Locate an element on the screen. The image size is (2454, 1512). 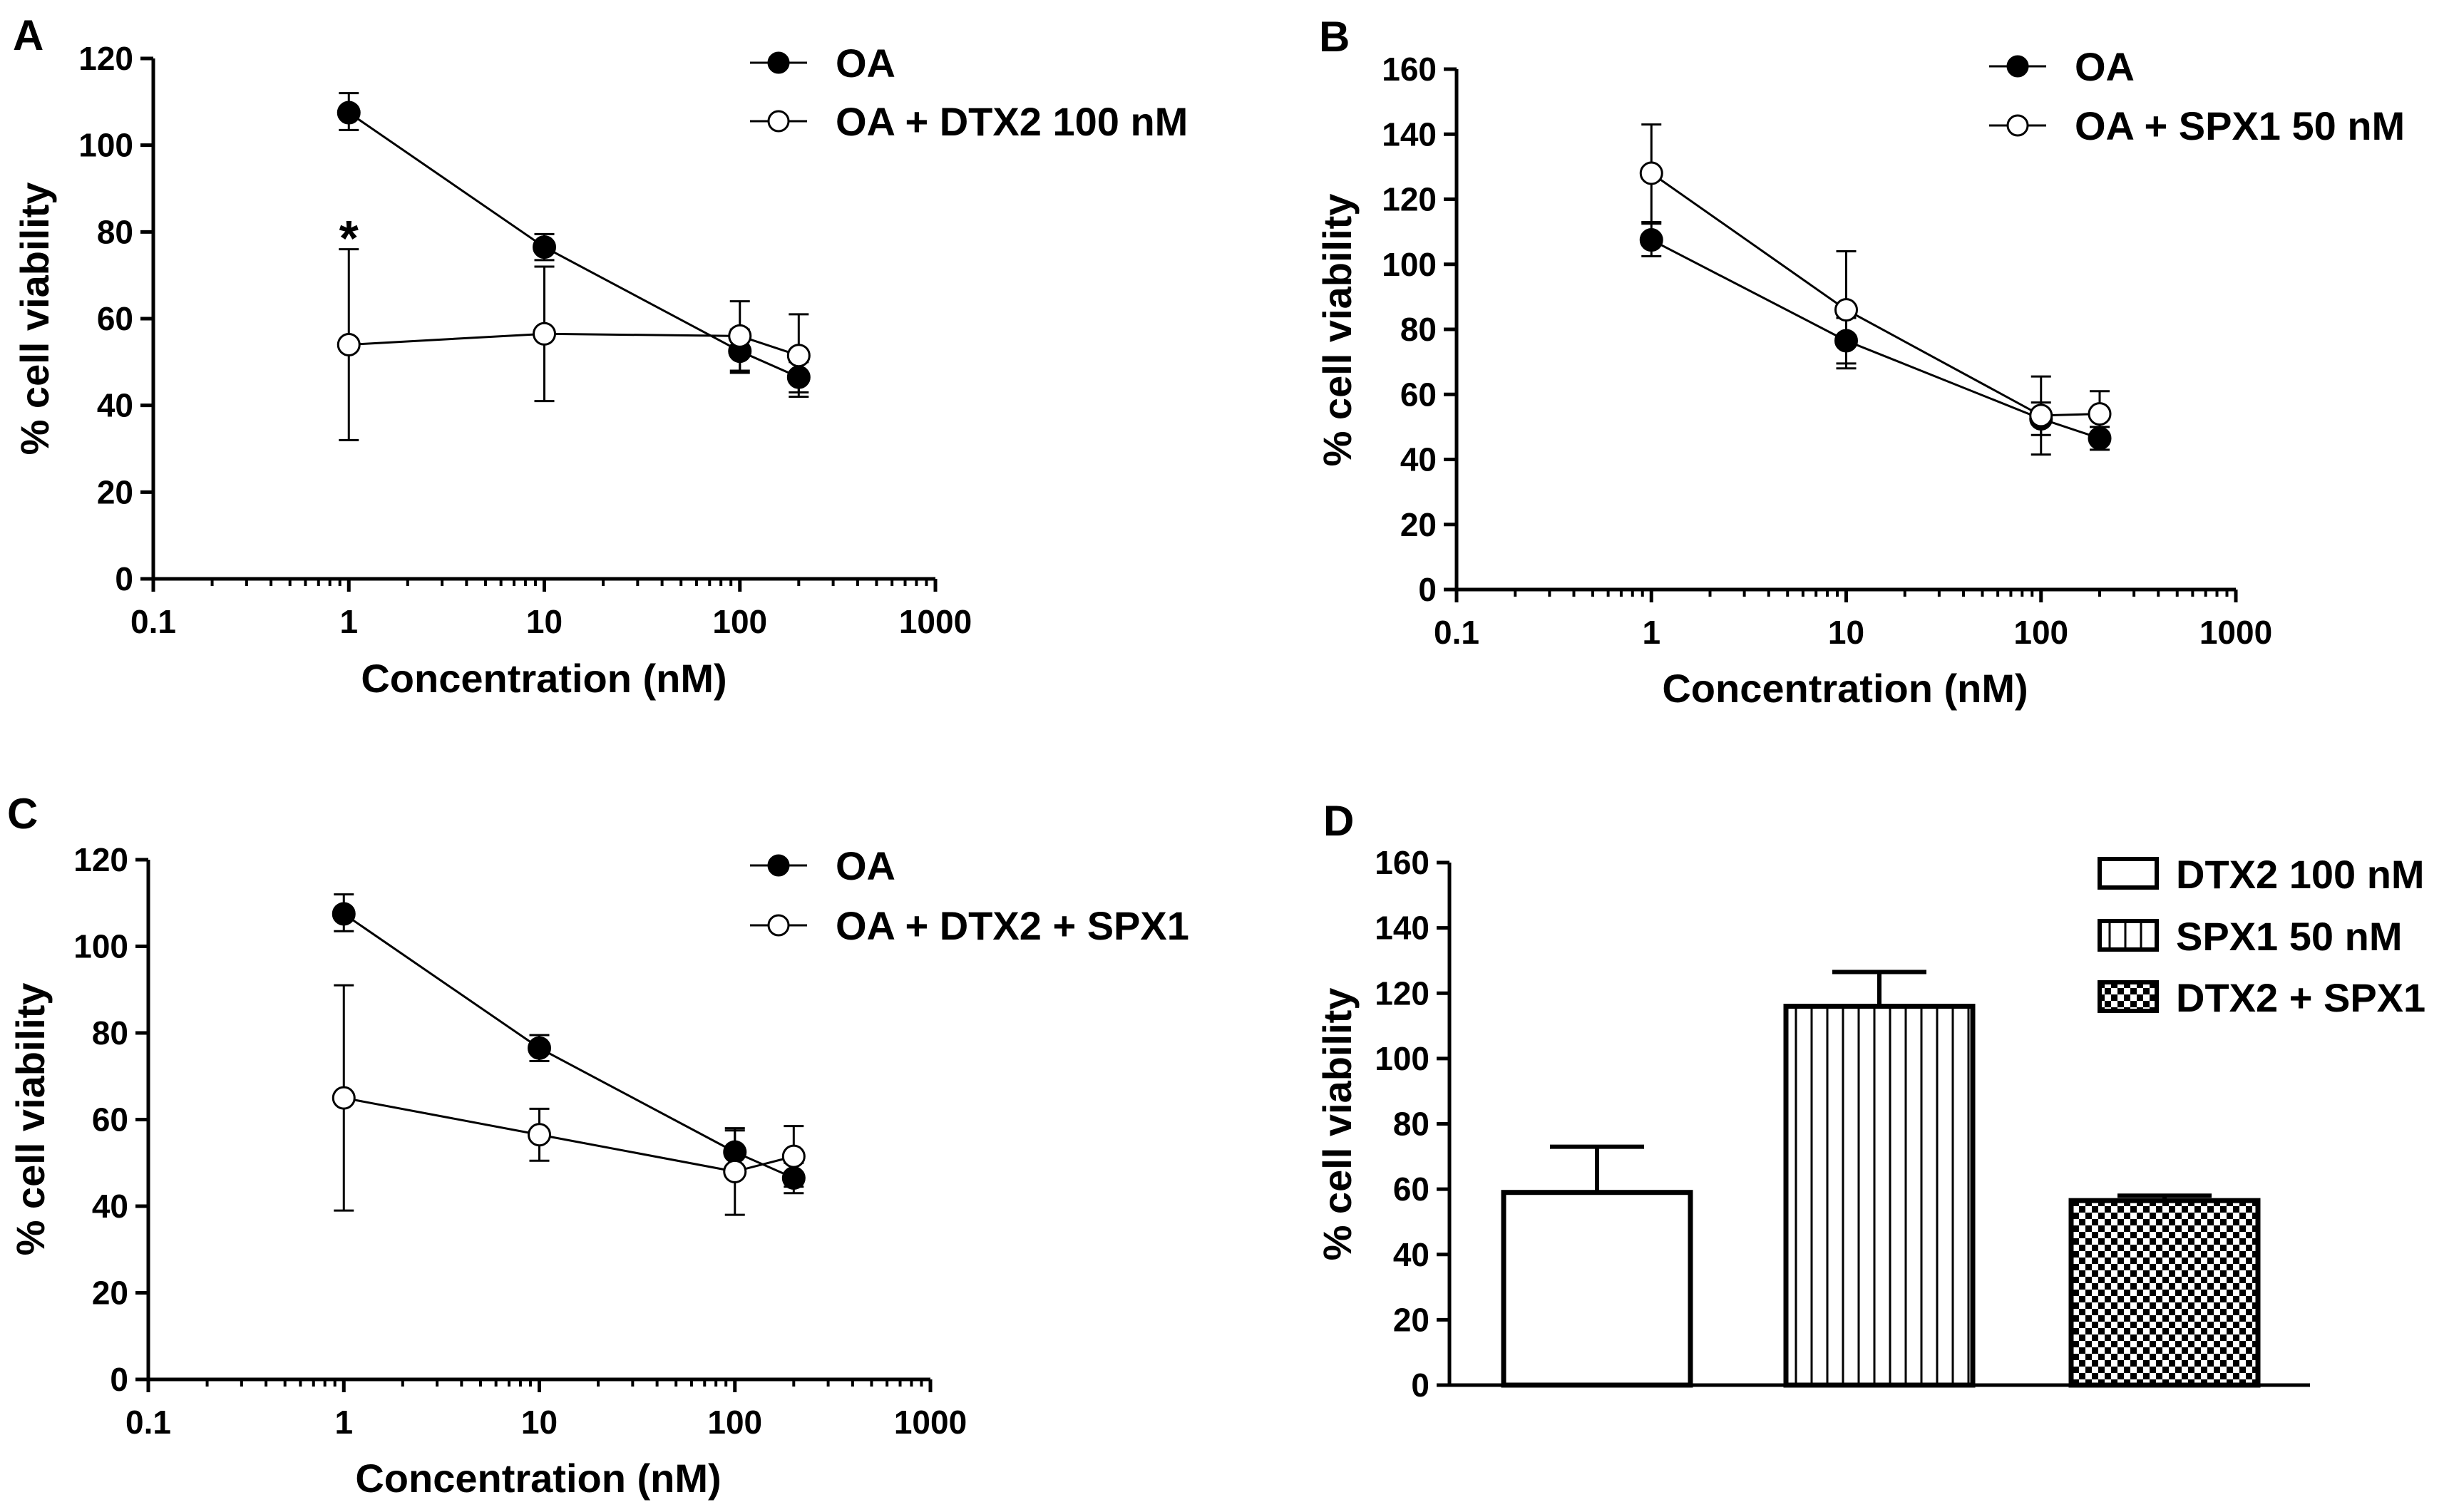
legend-b-oa-spx1-marker is located at coordinates (2017, 125).